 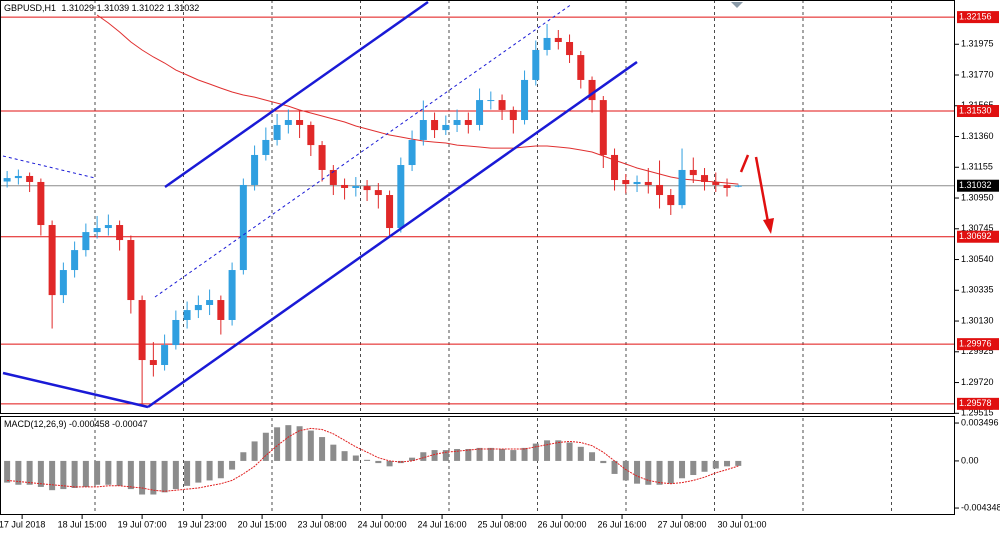 I want to click on x-tick-label: 27 Jul 08:00, so click(x=682, y=524).